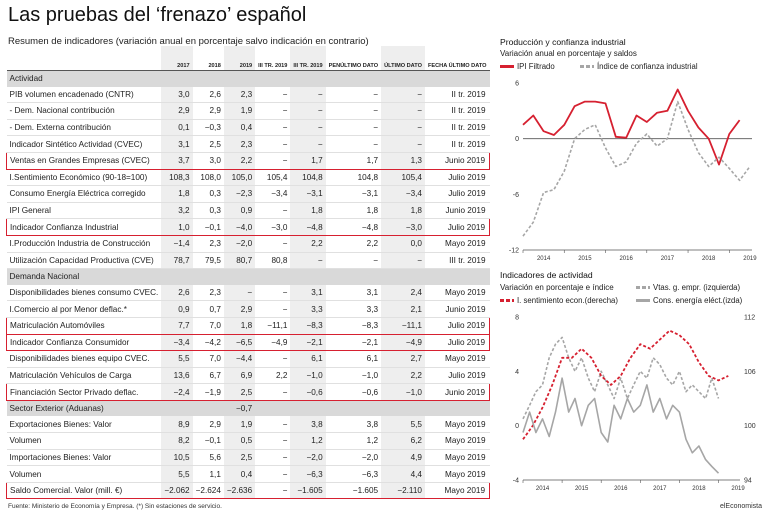  What do you see at coordinates (403, 194) in the screenshot?
I see `value-cell: −3,4` at bounding box center [403, 194].